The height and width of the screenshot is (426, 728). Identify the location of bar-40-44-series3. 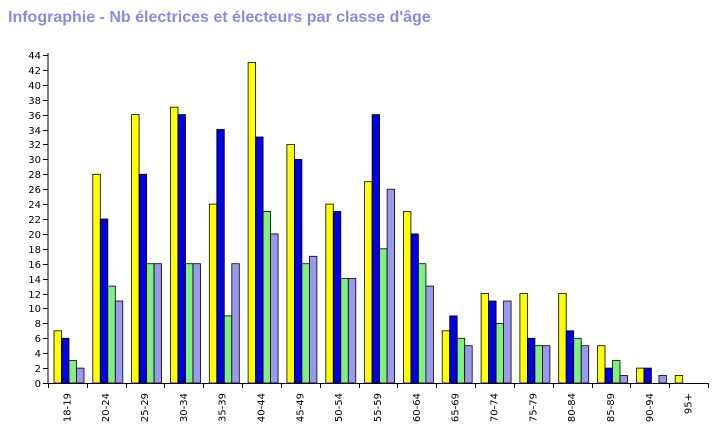
(267, 297).